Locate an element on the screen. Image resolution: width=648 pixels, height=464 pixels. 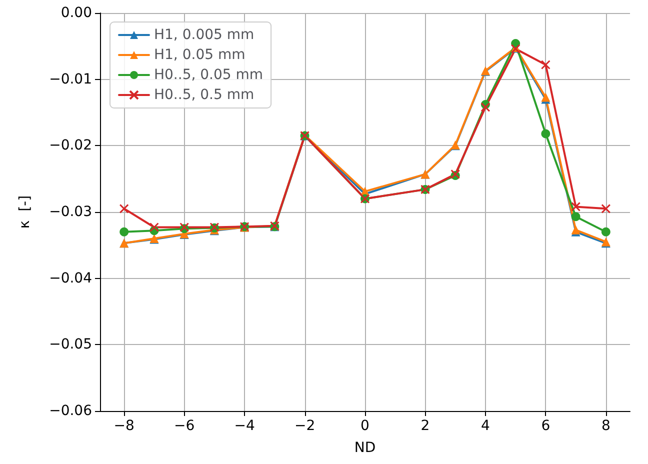
legend-label: H0..5, 0.05 mm is located at coordinates (209, 75).